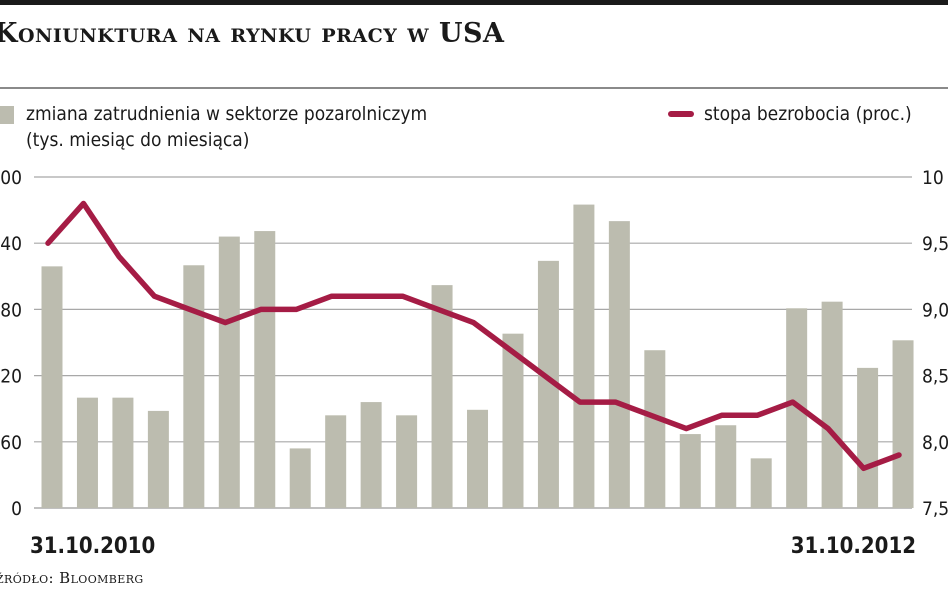 The width and height of the screenshot is (948, 593). Describe the element at coordinates (7, 115) in the screenshot. I see `legend-bar-swatch` at that location.